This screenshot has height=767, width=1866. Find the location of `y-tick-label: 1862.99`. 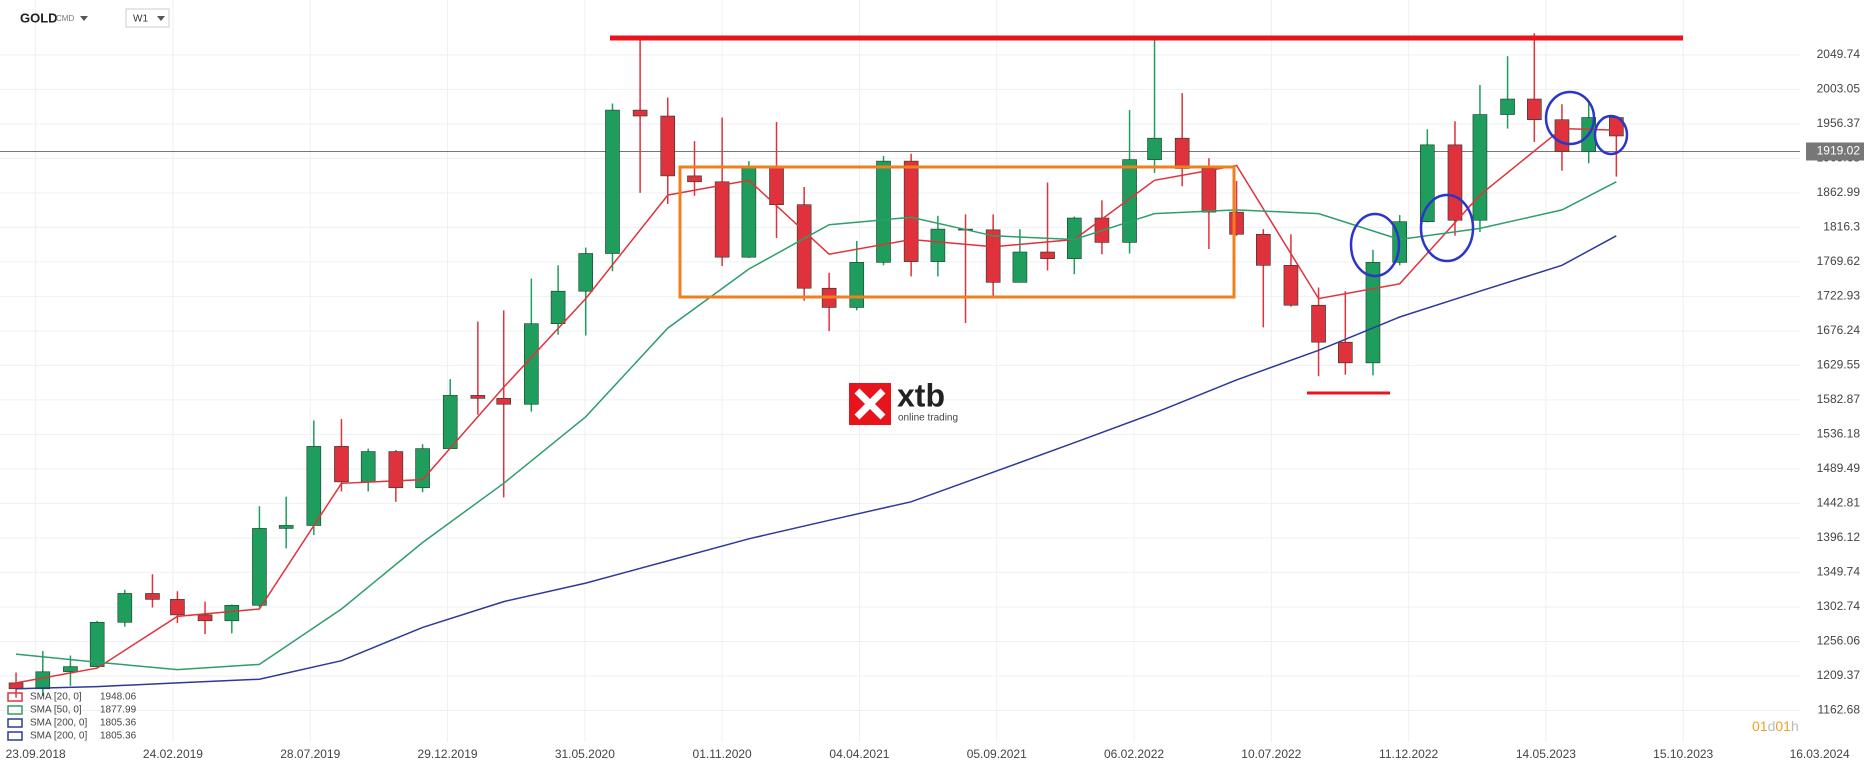

y-tick-label: 1862.99 is located at coordinates (1839, 192).